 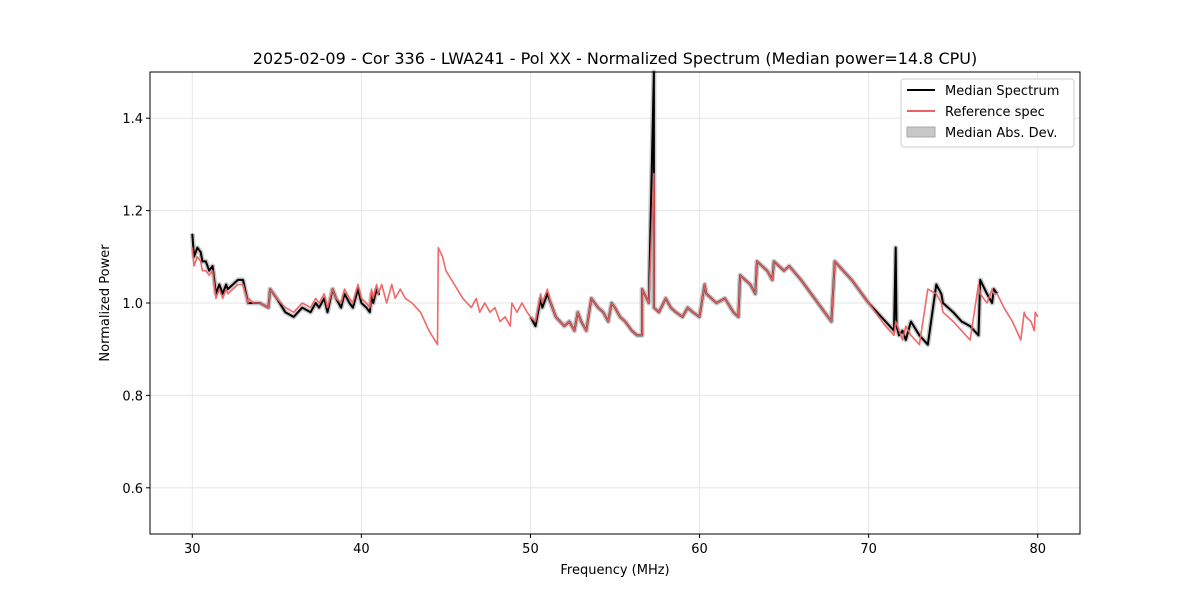 What do you see at coordinates (615, 545) in the screenshot?
I see `x-axis: 30 40 50 60 70 80` at bounding box center [615, 545].